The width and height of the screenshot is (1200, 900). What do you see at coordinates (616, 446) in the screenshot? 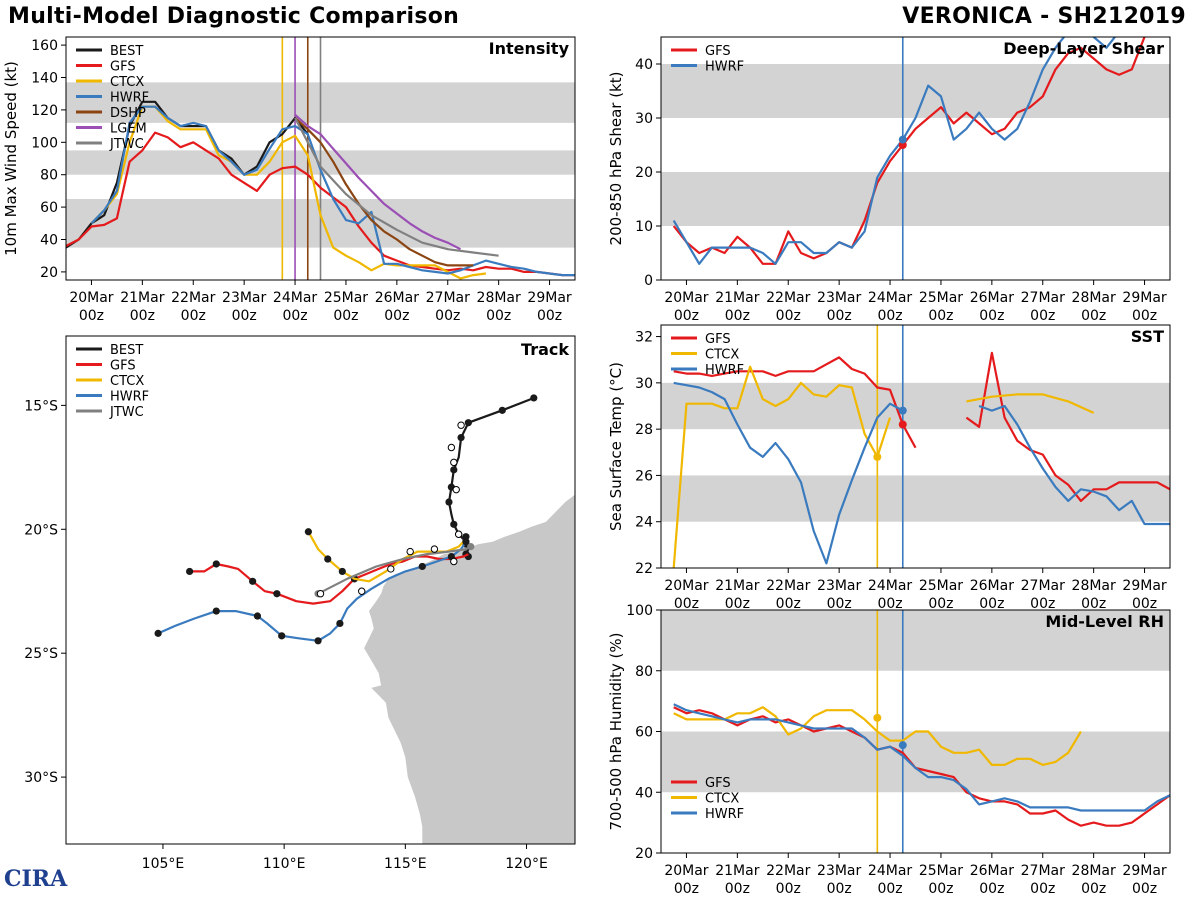
I see `sst-ylabel: Sea Surface Temp (°C)` at bounding box center [616, 446].